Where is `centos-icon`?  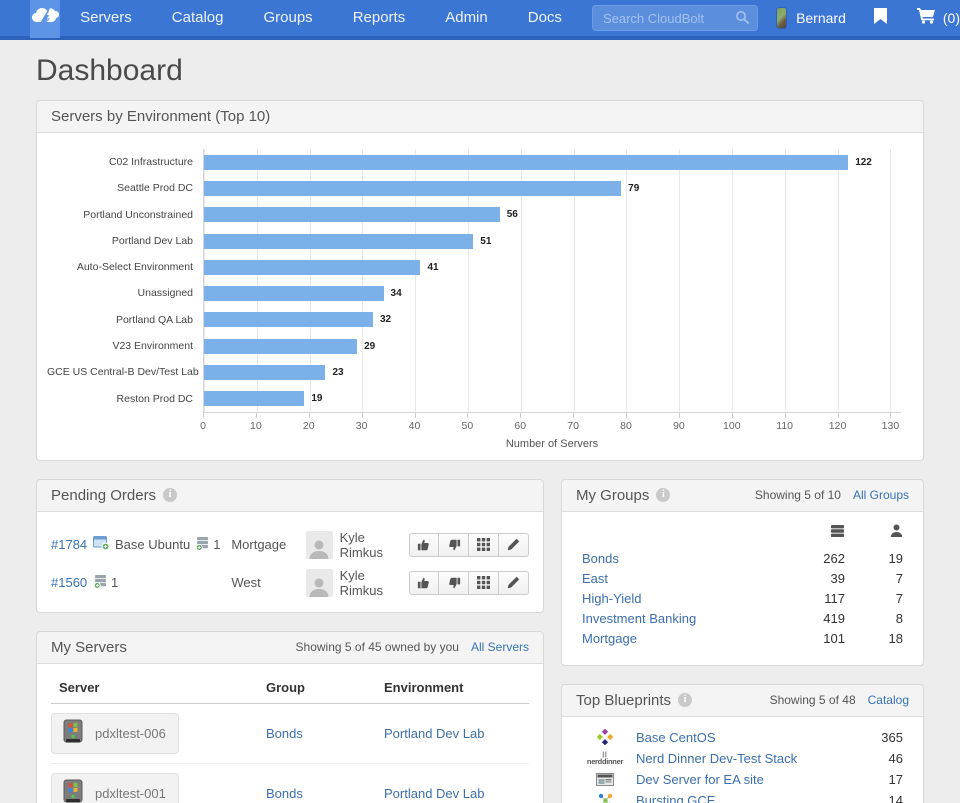 centos-icon is located at coordinates (605, 737).